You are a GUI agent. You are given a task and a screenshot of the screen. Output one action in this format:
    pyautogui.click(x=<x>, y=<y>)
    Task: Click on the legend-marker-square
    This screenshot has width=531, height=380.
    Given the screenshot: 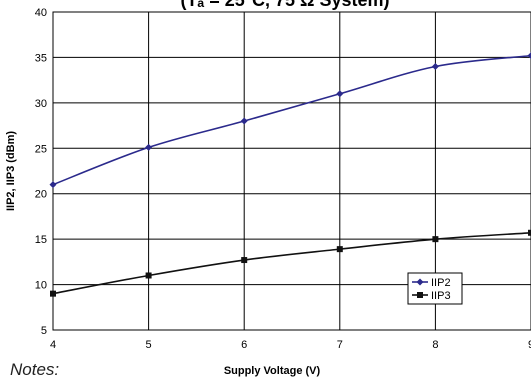 What is the action you would take?
    pyautogui.click(x=420, y=295)
    